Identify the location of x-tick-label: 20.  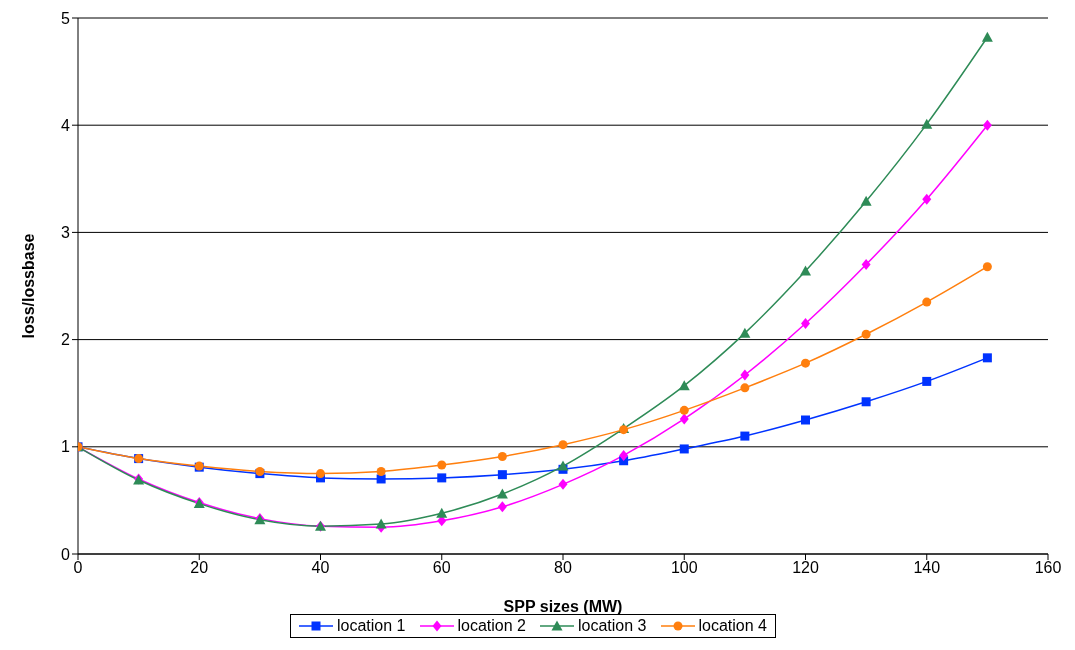
(199, 568).